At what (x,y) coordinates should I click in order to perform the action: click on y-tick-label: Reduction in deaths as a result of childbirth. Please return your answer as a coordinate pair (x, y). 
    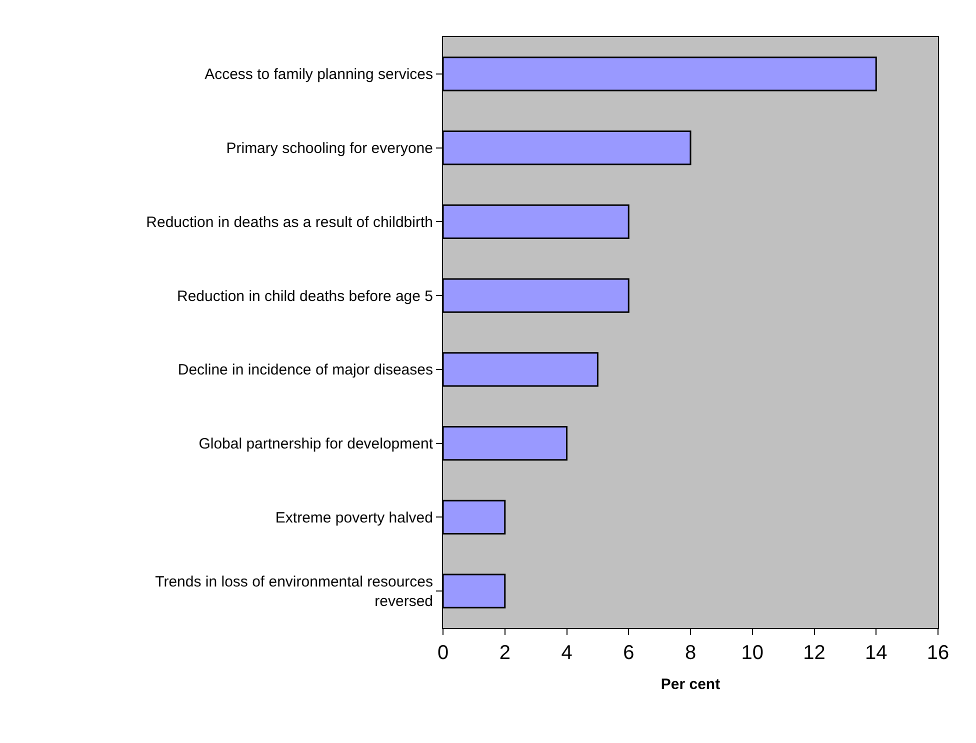
    Looking at the image, I should click on (289, 222).